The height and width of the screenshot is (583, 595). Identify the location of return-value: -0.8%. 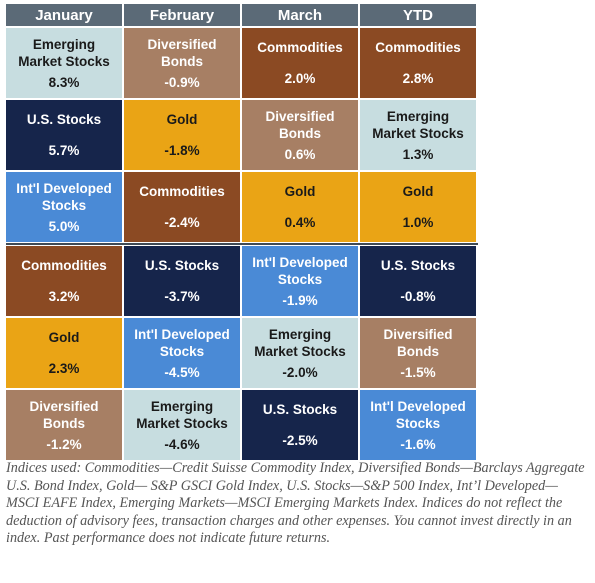
(418, 296).